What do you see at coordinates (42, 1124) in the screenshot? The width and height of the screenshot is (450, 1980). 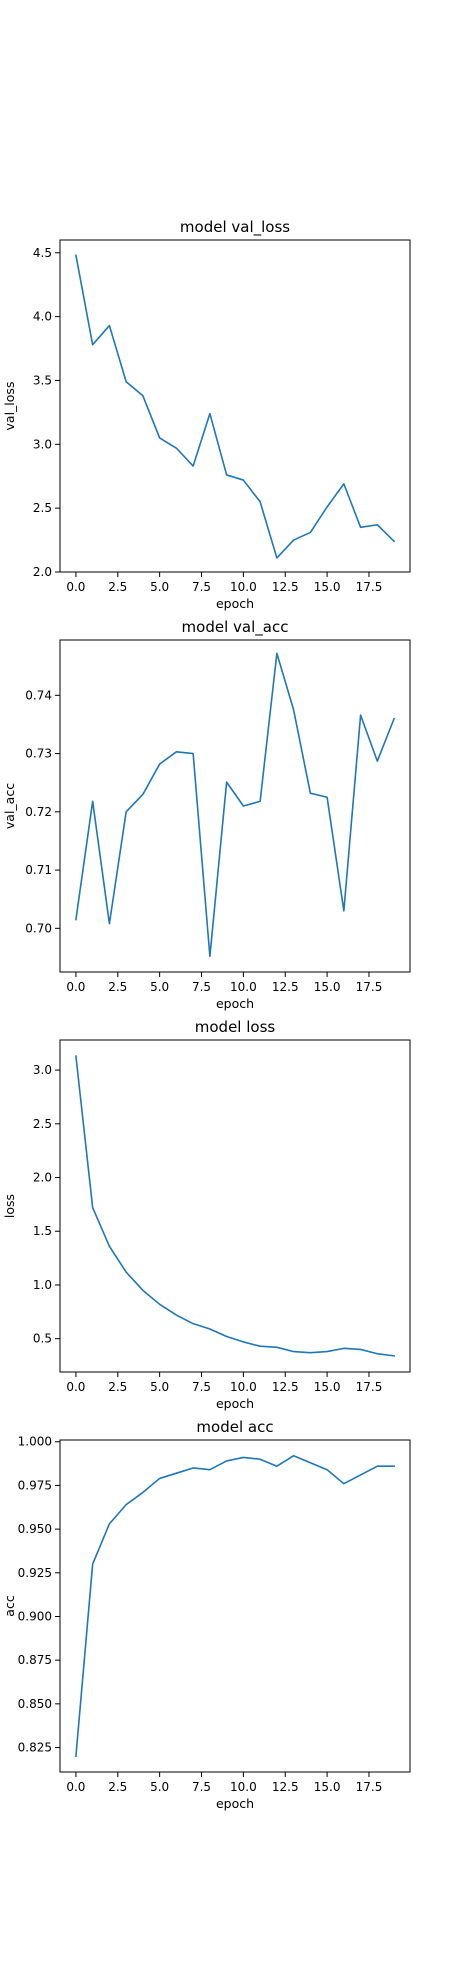 I see `y-tick-label-loss: 2.5` at bounding box center [42, 1124].